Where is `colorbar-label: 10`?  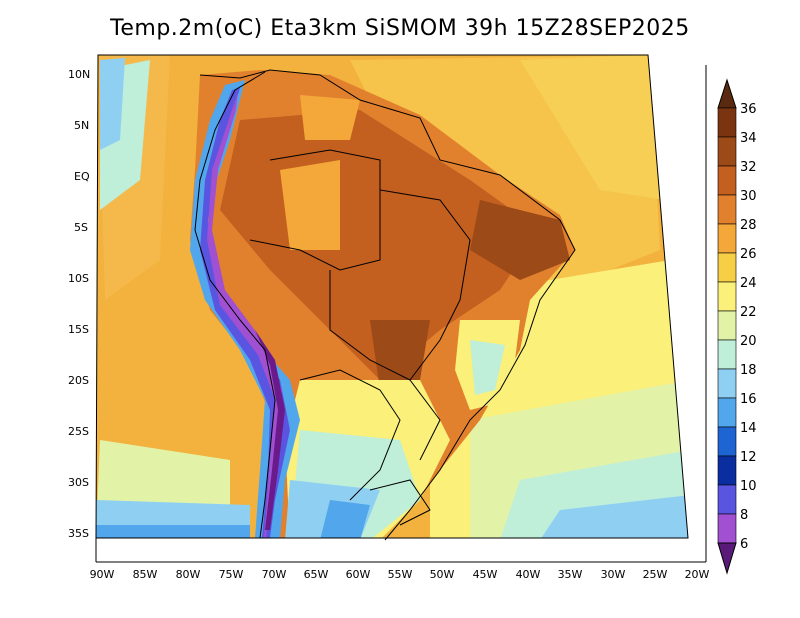
colorbar-label: 10 is located at coordinates (748, 486).